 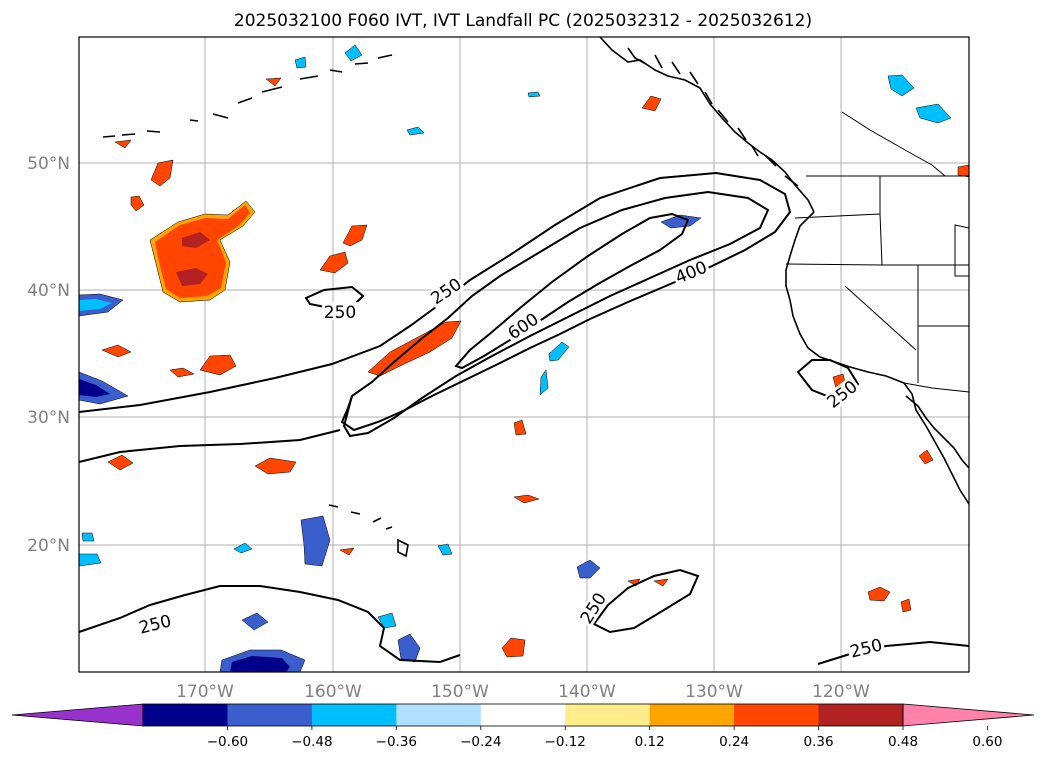 What do you see at coordinates (205, 692) in the screenshot?
I see `lon-label-170w: 170°W` at bounding box center [205, 692].